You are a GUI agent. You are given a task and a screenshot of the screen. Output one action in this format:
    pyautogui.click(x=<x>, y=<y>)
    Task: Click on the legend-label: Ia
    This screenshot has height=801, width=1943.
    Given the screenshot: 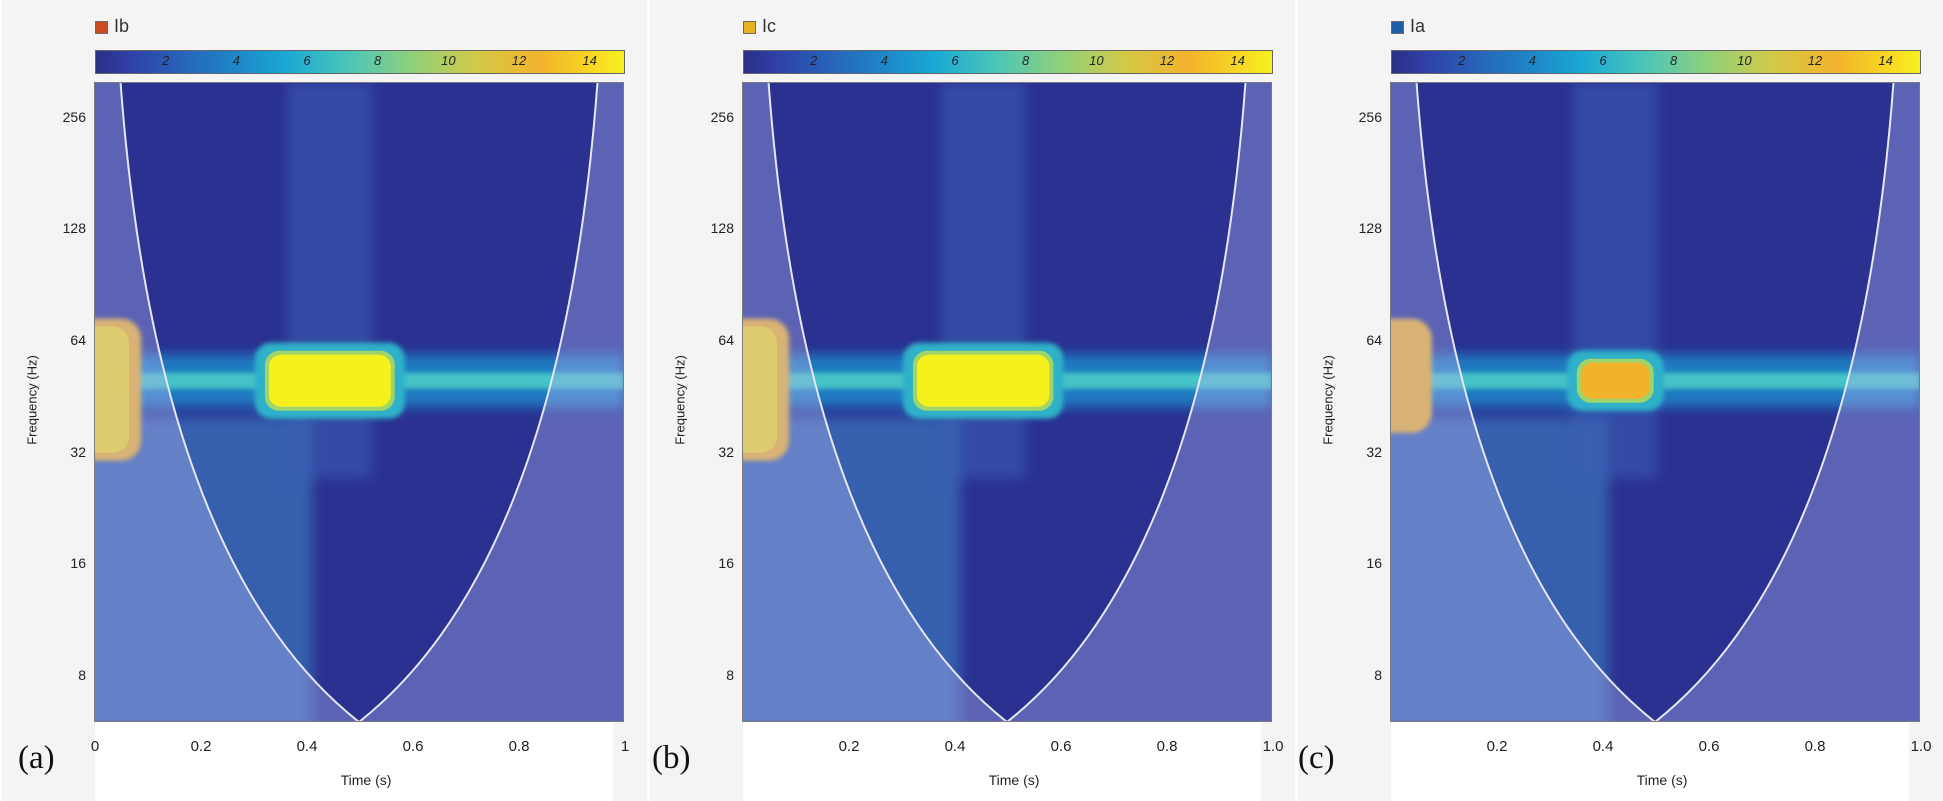 What is the action you would take?
    pyautogui.click(x=1418, y=26)
    